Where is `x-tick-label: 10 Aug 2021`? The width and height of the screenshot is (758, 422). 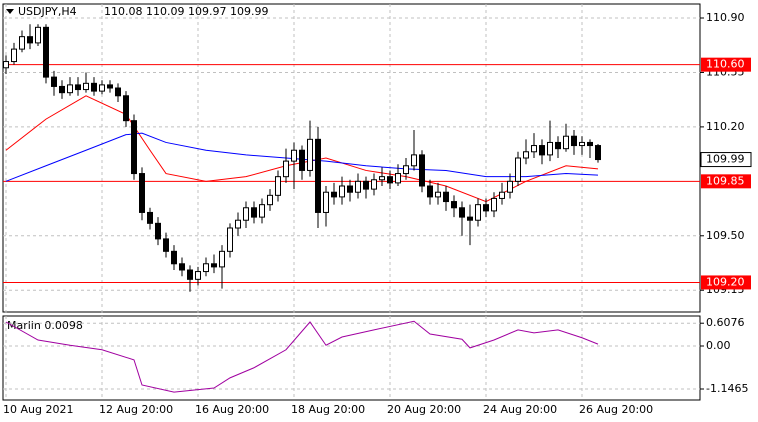
x-tick-label: 10 Aug 2021 is located at coordinates (38, 409).